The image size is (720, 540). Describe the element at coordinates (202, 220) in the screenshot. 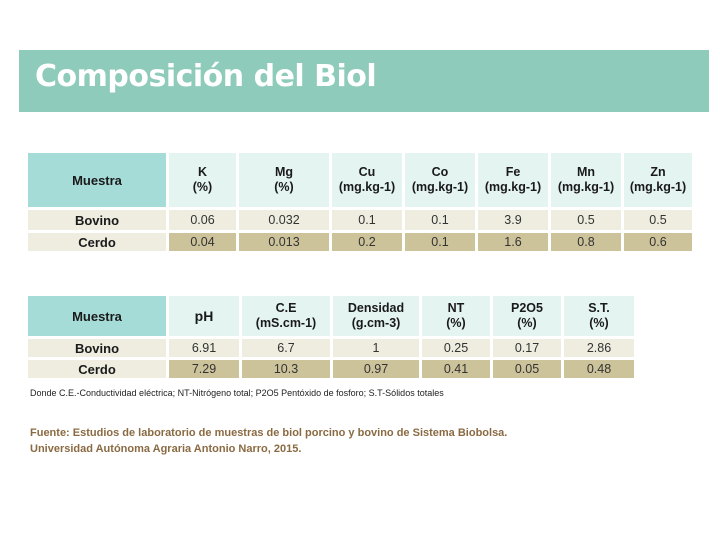

I see `table-cell: 0.06` at that location.